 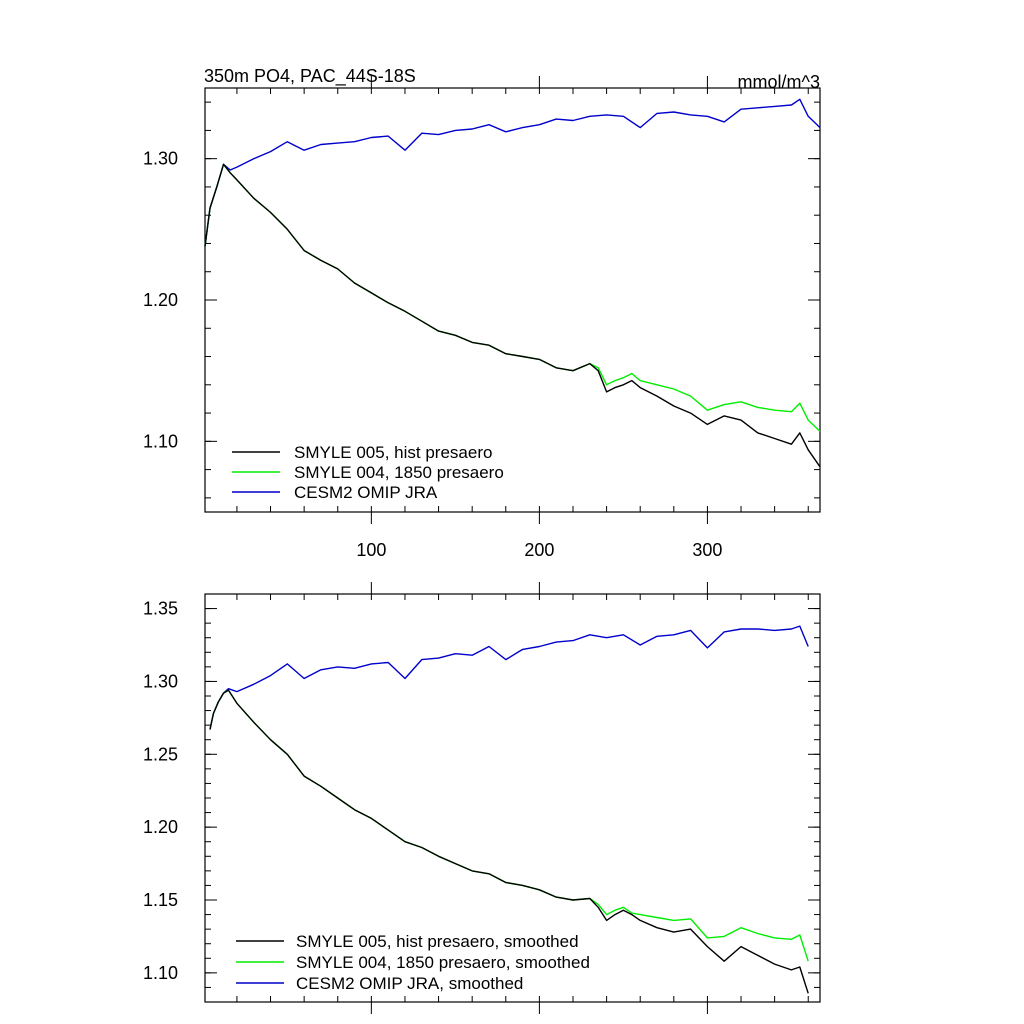 I want to click on legend-label-0: SMYLE 005, hist presaero, so click(x=393, y=452).